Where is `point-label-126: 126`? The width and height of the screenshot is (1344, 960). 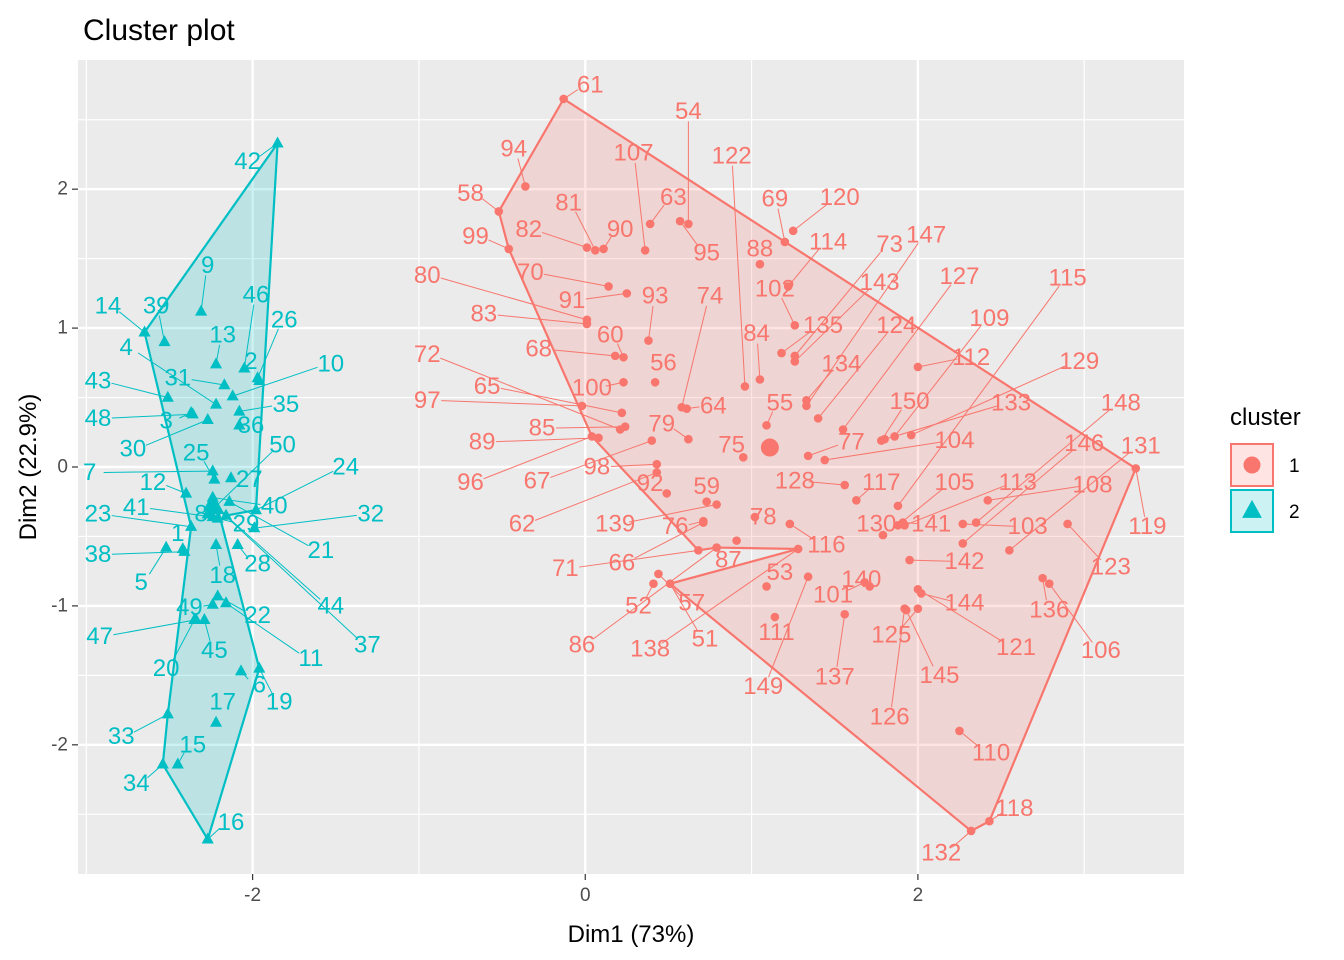
point-label-126: 126 is located at coordinates (890, 717).